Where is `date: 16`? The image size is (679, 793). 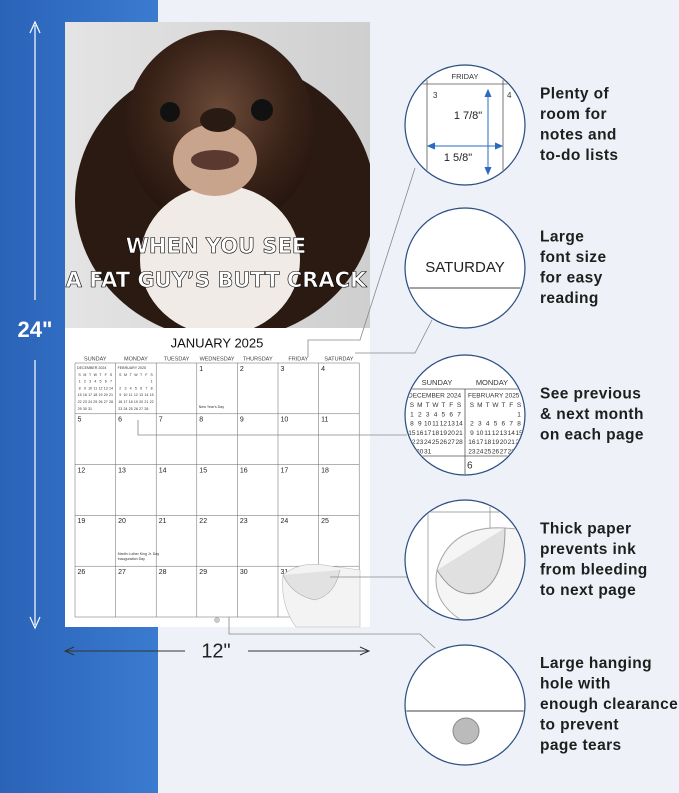 date: 16 is located at coordinates (244, 470).